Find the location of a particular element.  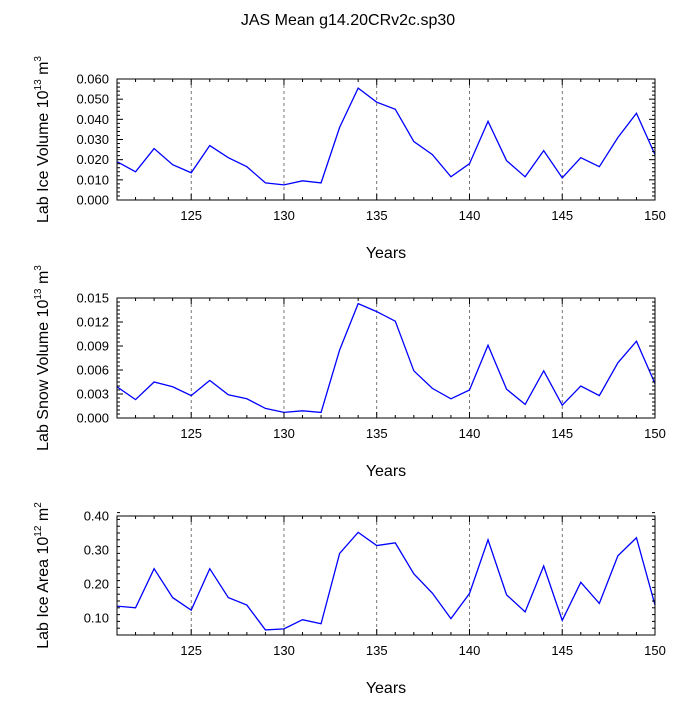

y-tick-label: 0.30 is located at coordinates (96, 550).